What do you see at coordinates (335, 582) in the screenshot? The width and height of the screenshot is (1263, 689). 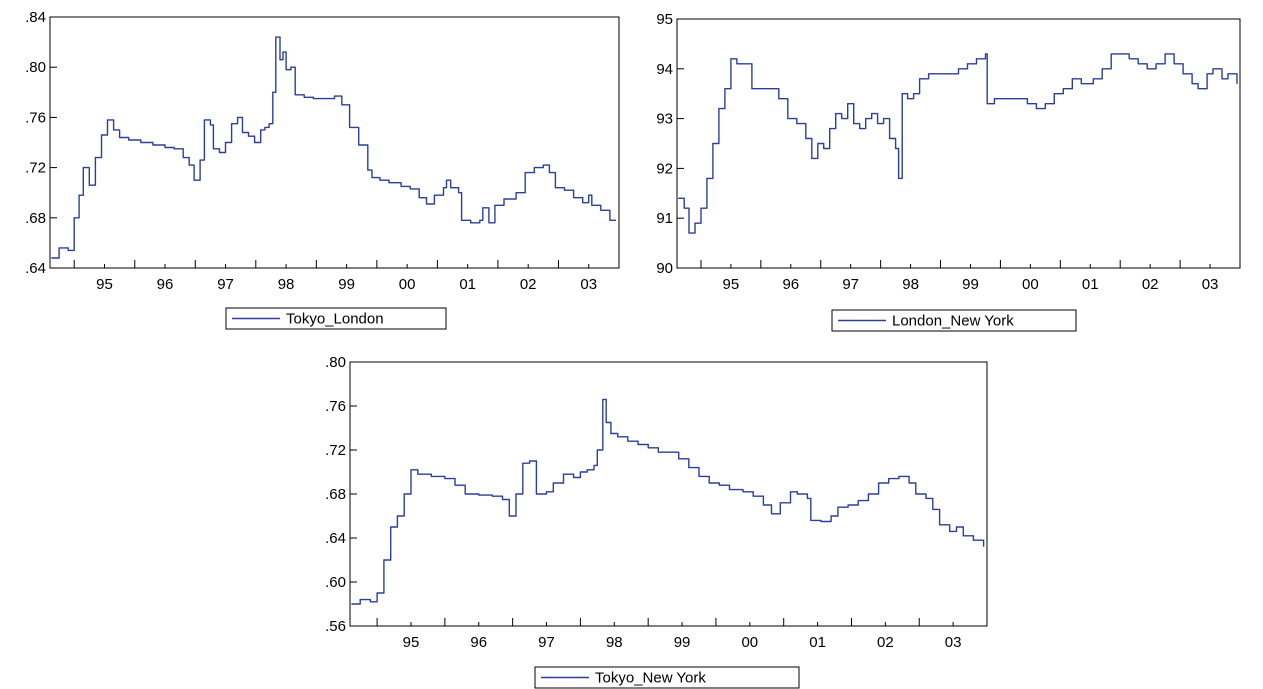 I see `y-tick-label: .60` at bounding box center [335, 582].